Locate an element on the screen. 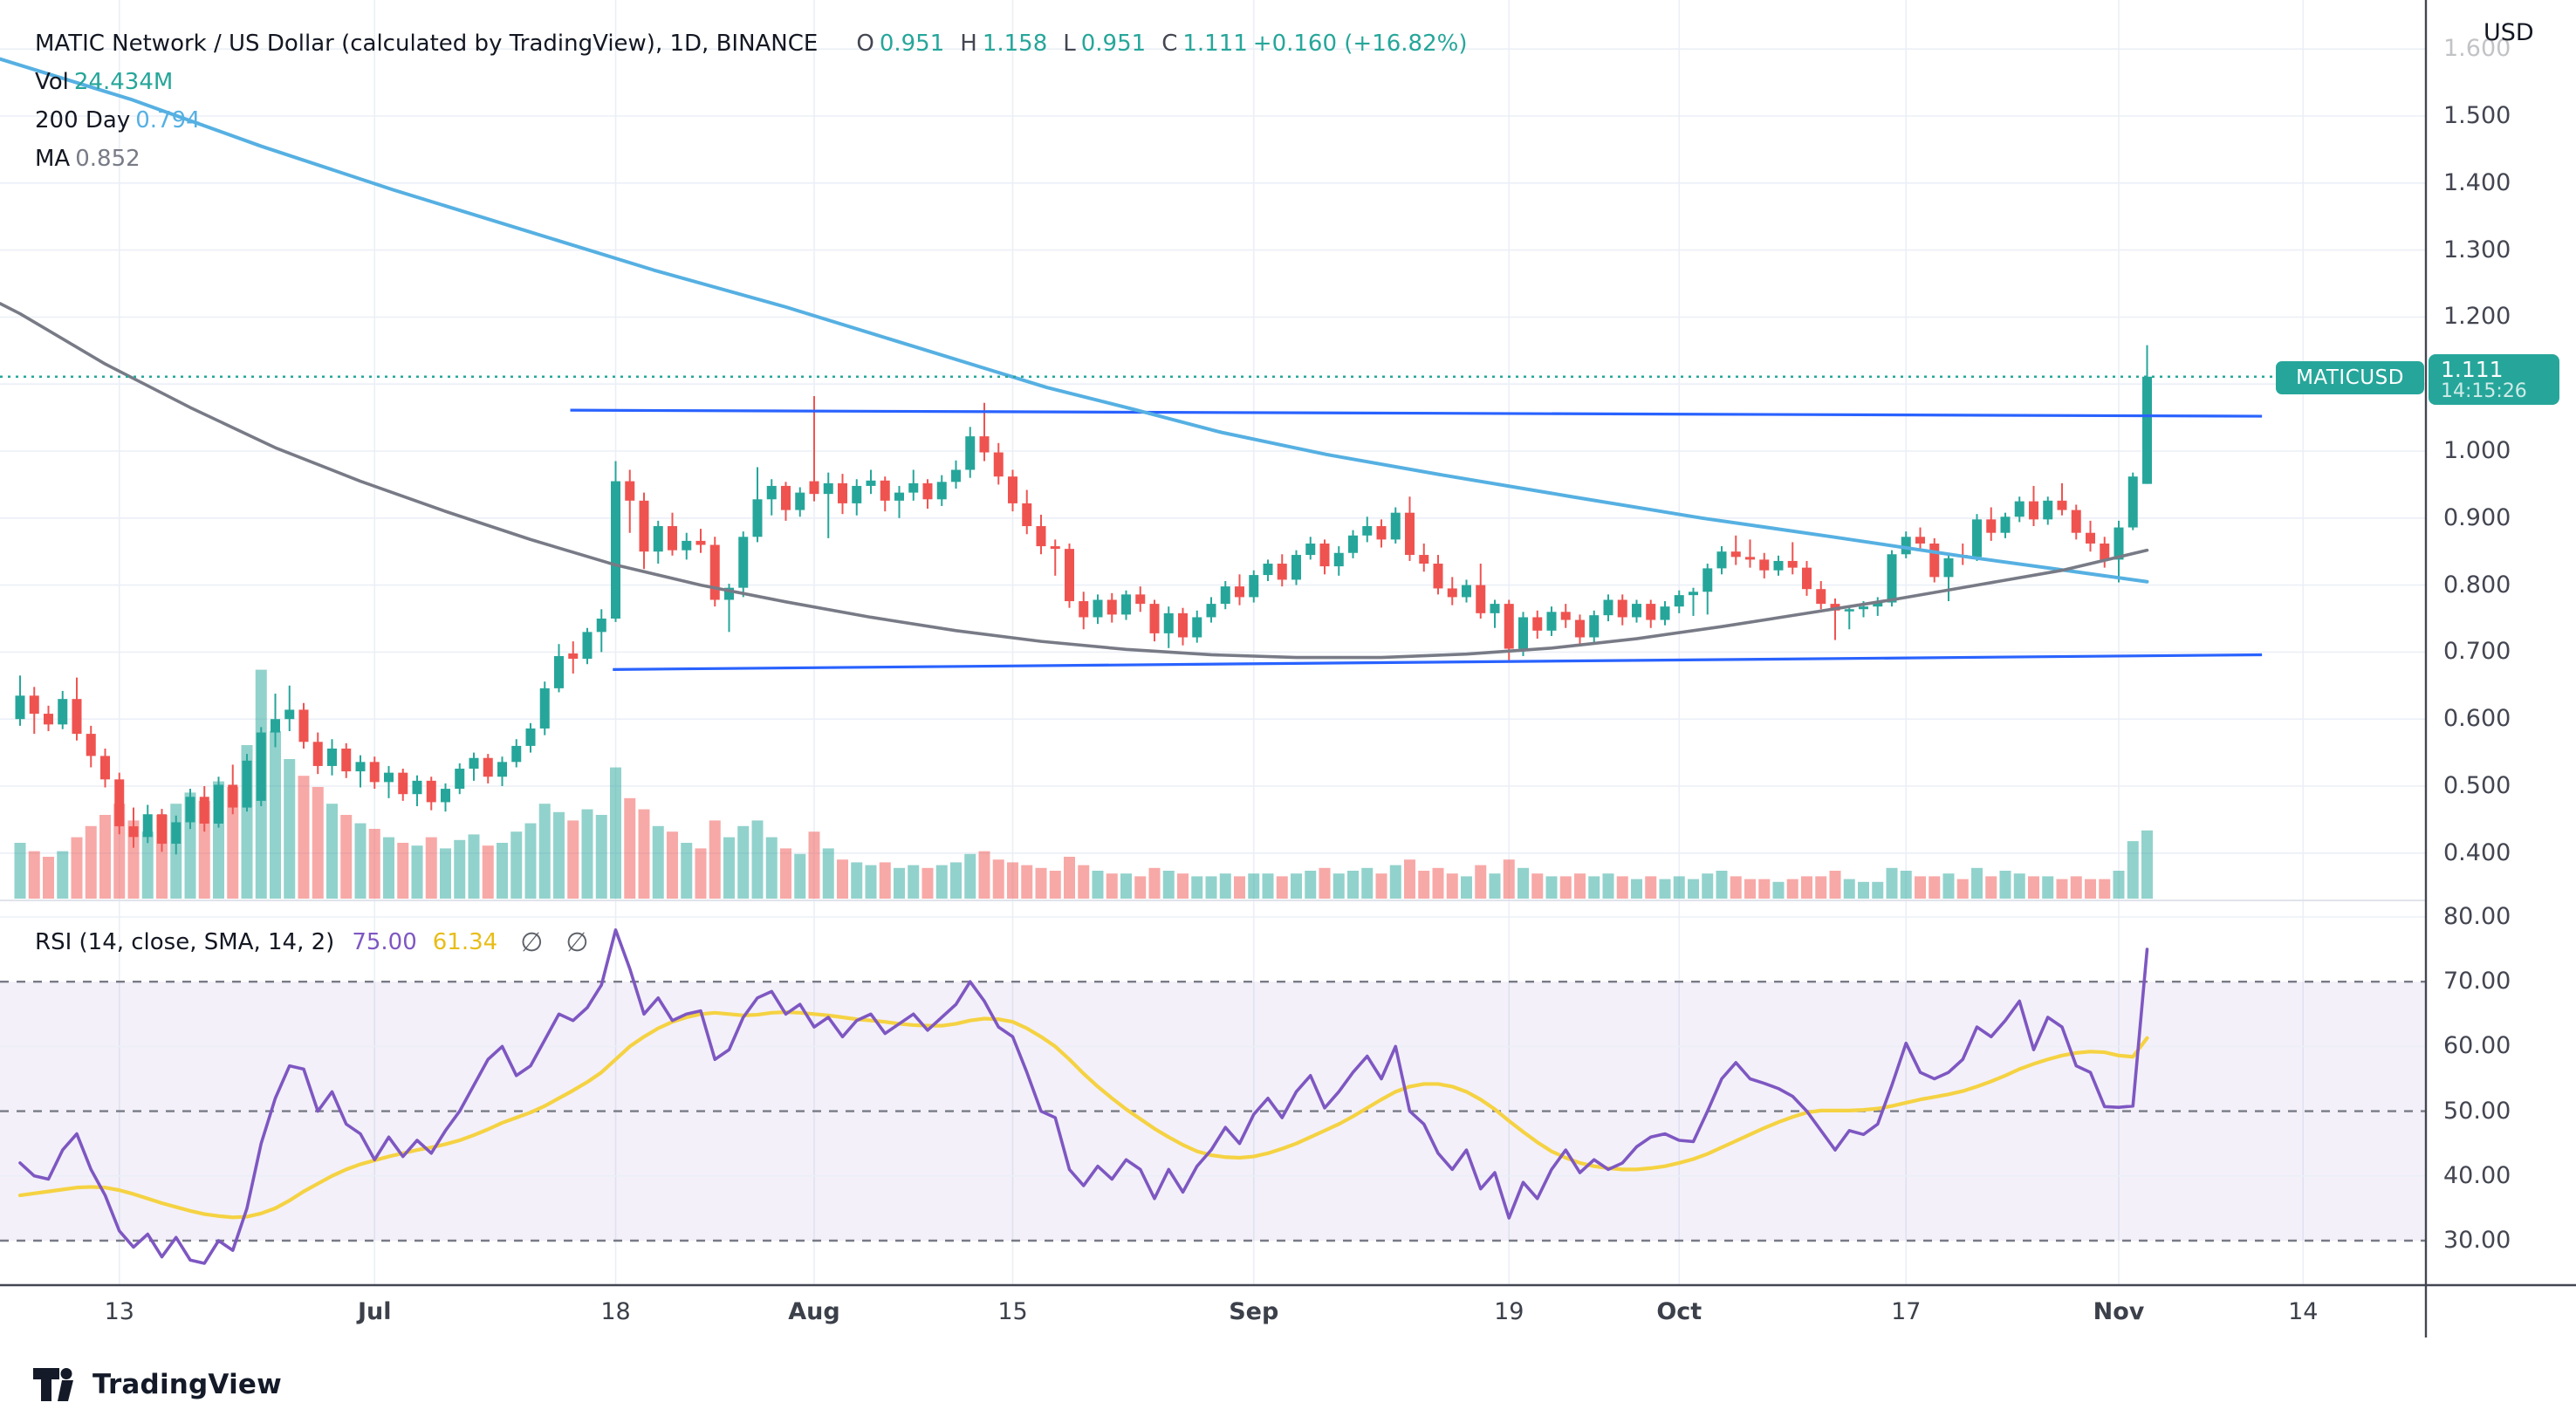  time-tick-label: 18 is located at coordinates (616, 1311).